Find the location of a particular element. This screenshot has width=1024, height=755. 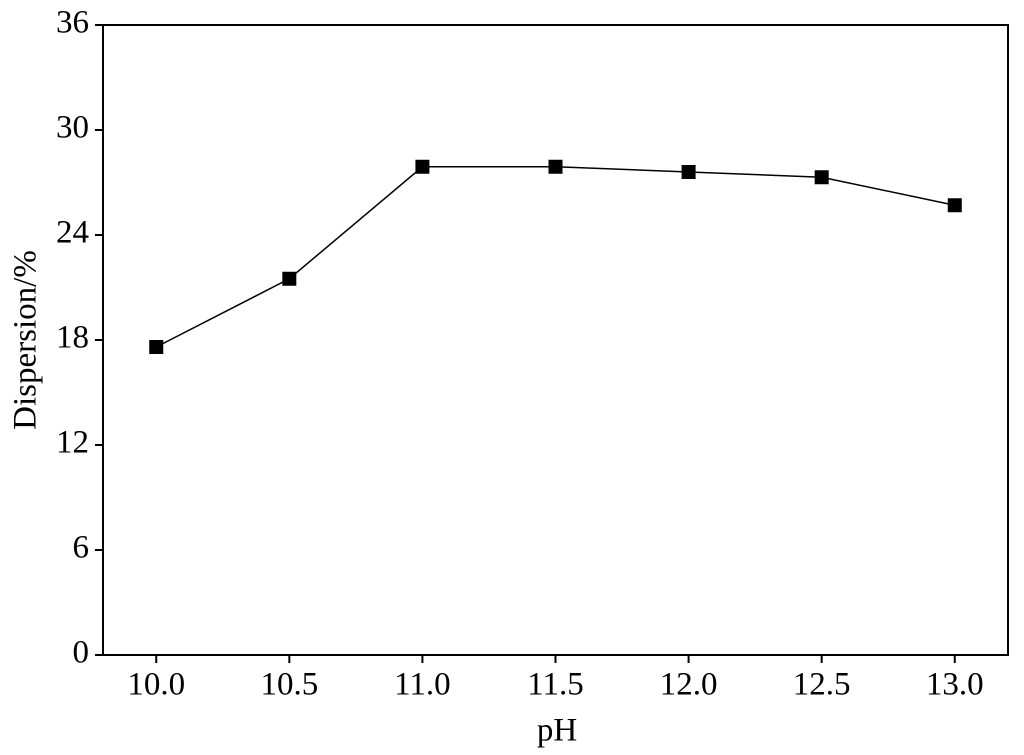

x-tick-label: 10.5 is located at coordinates (289, 685).